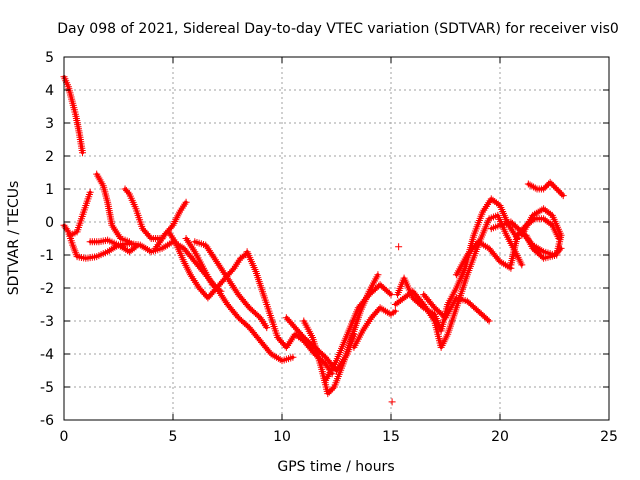  What do you see at coordinates (47, 421) in the screenshot?
I see `y-tick-label: -6` at bounding box center [47, 421].